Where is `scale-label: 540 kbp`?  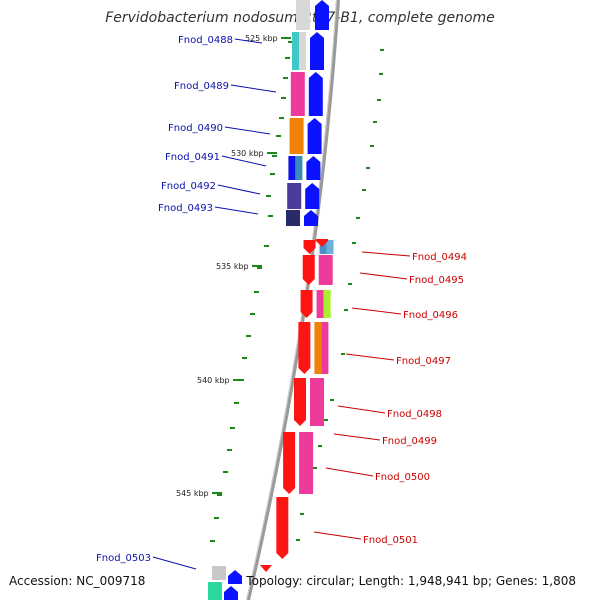 scale-label: 540 kbp is located at coordinates (213, 380).